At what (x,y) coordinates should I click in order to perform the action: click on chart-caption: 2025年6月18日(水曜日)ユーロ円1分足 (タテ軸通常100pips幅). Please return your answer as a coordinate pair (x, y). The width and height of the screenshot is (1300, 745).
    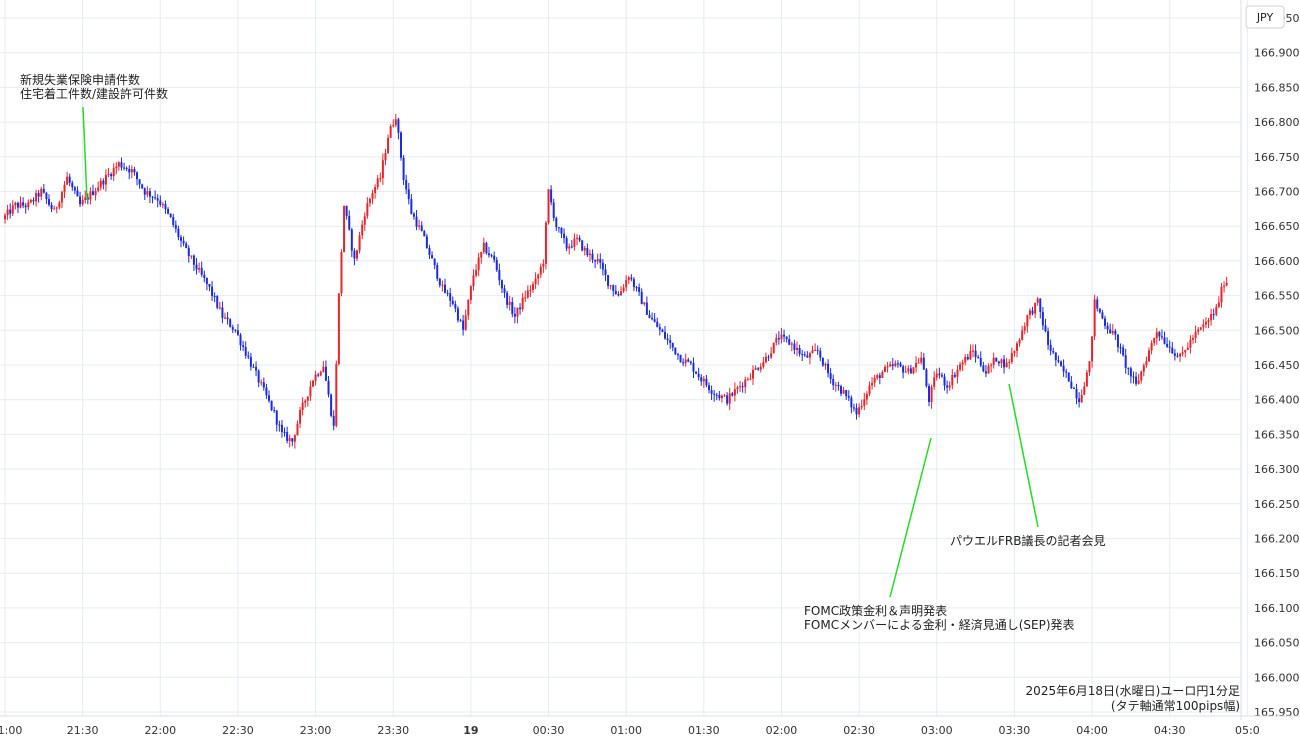
    Looking at the image, I should click on (1133, 698).